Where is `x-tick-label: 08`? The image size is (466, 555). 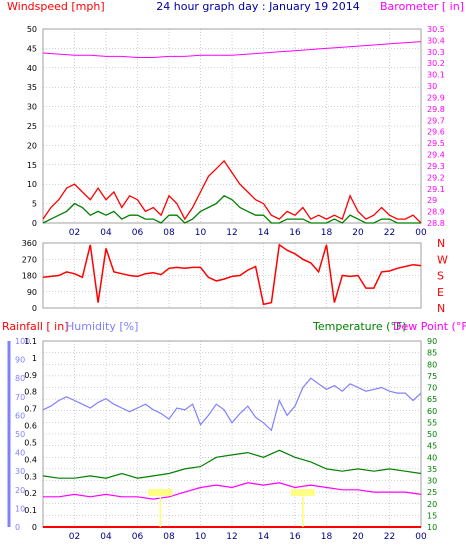 x-tick-label: 08 is located at coordinates (169, 537).